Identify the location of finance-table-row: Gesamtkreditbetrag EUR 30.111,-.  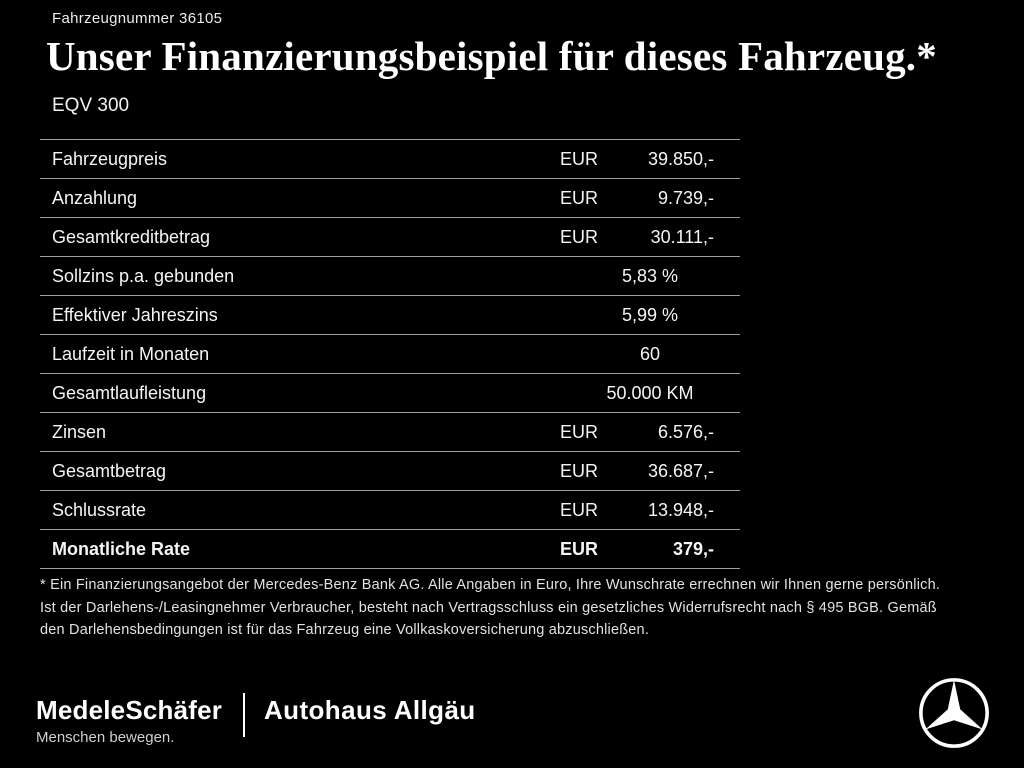
(390, 237).